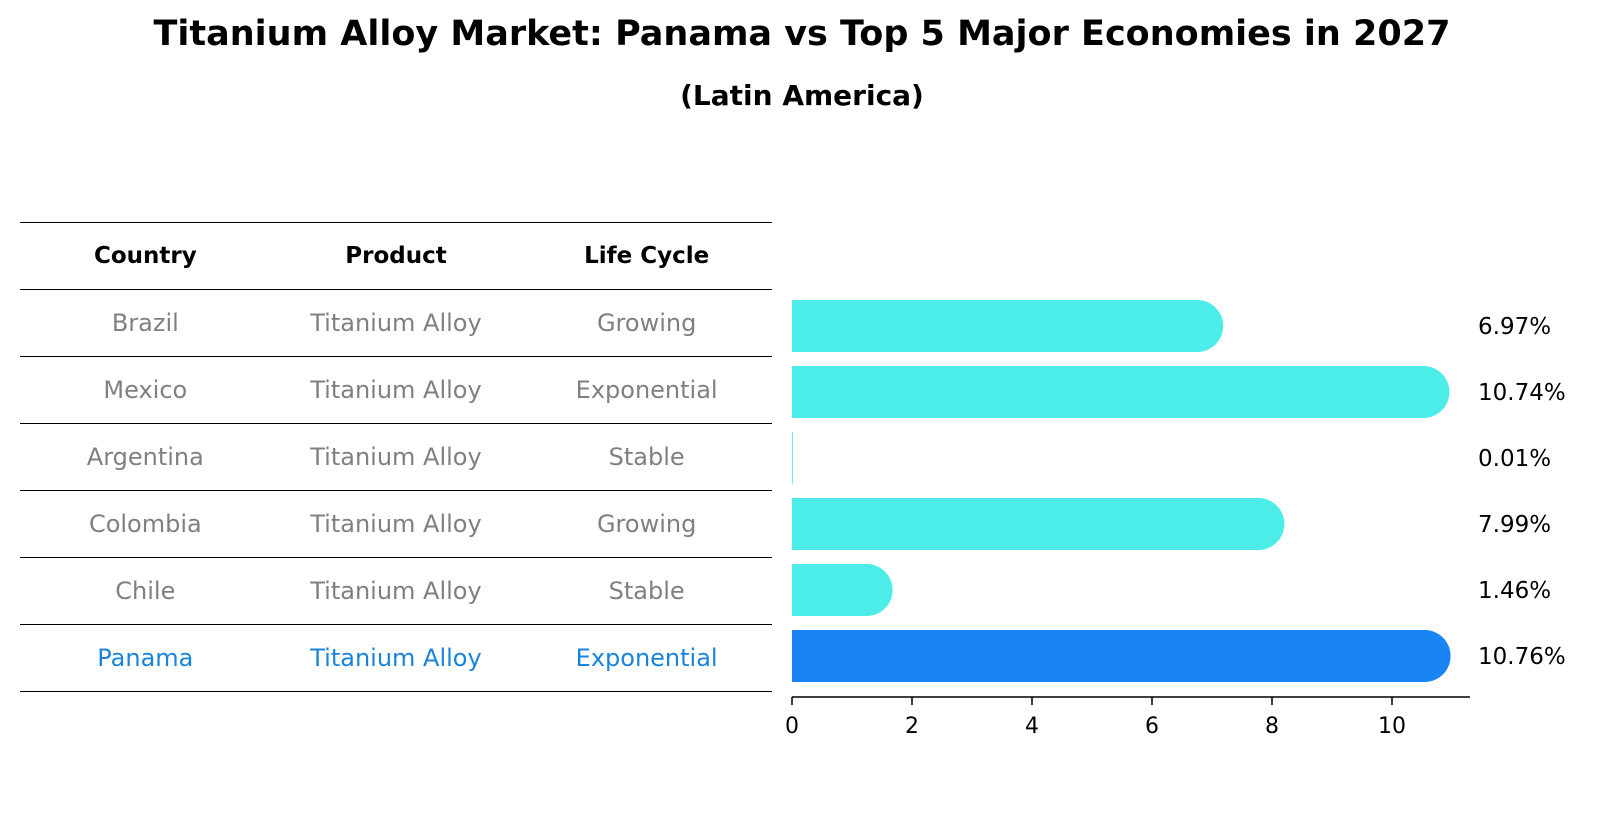  I want to click on value-label: 10.76%, so click(1522, 657).